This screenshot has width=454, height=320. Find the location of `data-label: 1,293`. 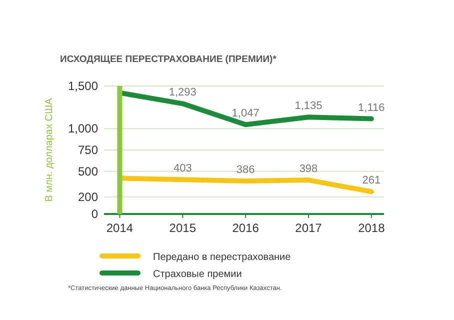

data-label: 1,293 is located at coordinates (182, 92).